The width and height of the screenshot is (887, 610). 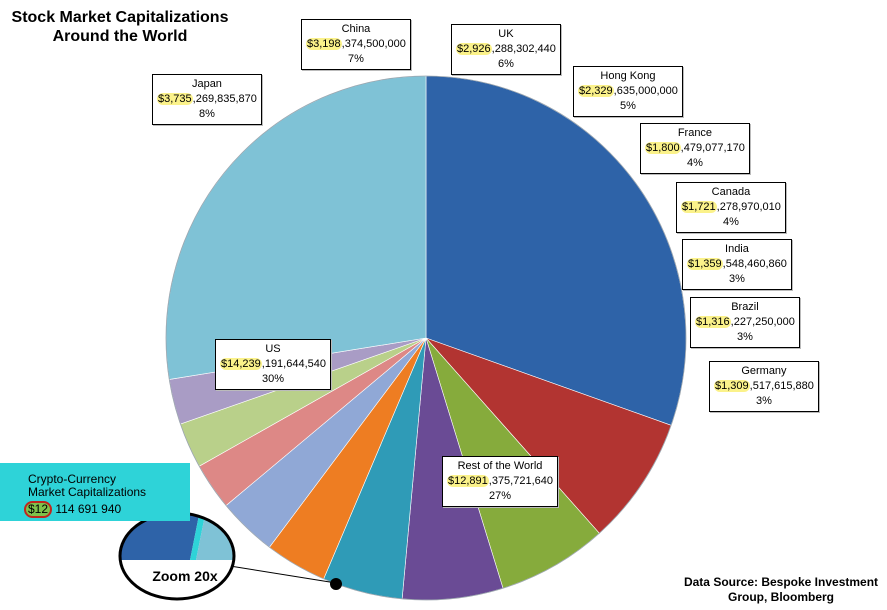 I want to click on callout-value: $2,329,635,000,000, so click(x=628, y=91).